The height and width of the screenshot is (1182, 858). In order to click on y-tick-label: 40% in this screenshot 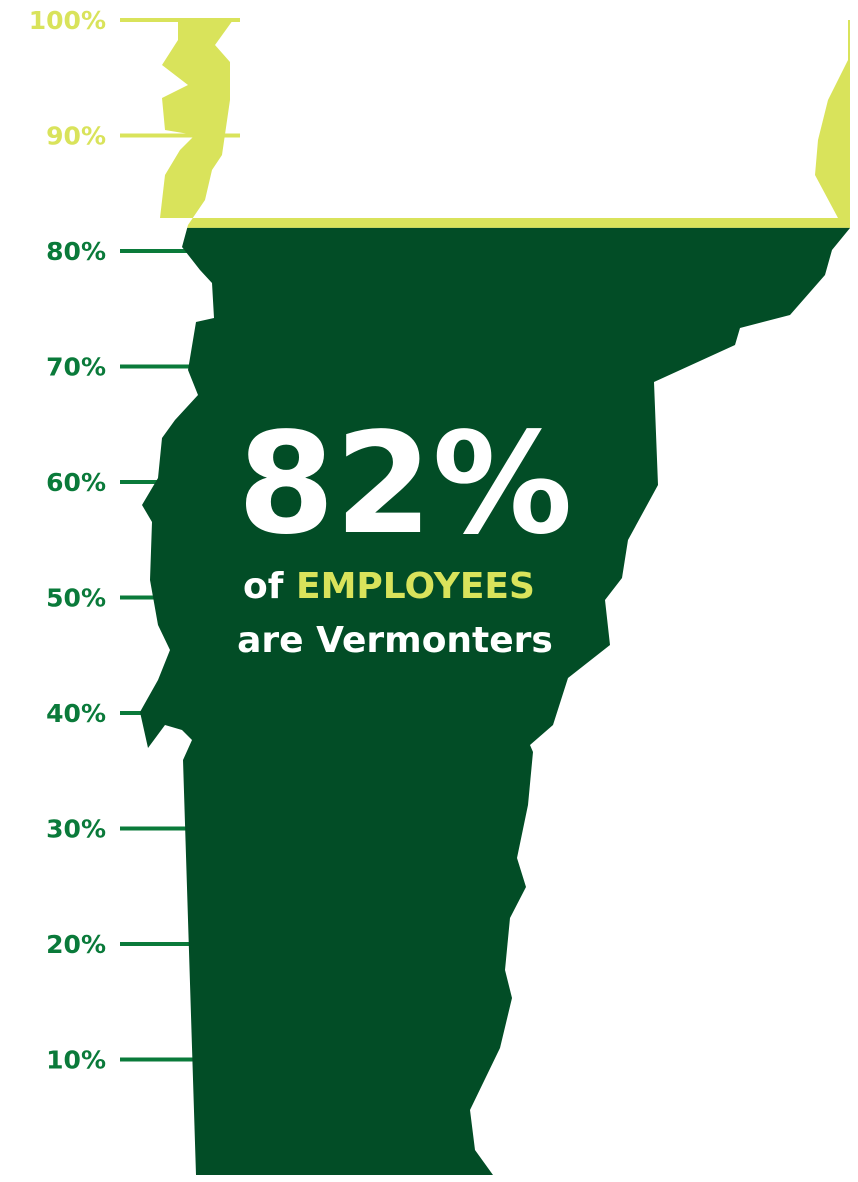, I will do `click(76, 713)`.